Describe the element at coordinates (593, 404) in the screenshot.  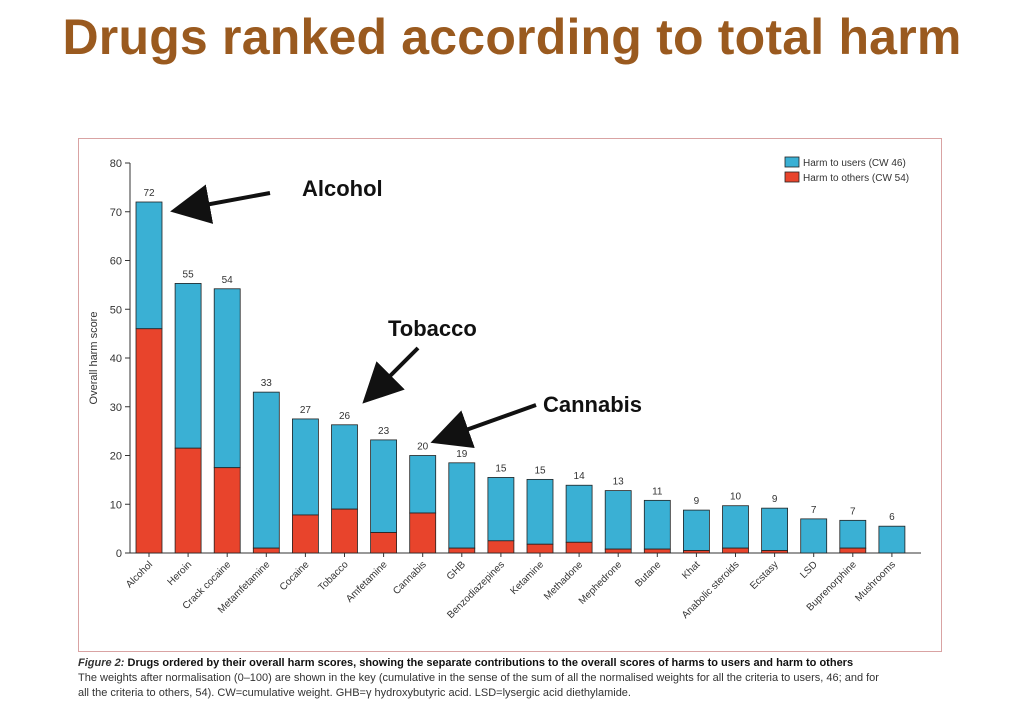
I see `annotation-cannabis: Cannabis` at that location.